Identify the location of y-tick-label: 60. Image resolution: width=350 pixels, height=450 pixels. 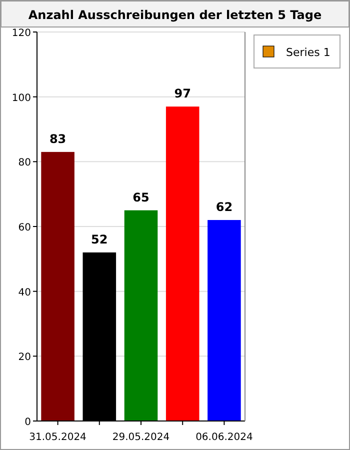
(24, 228).